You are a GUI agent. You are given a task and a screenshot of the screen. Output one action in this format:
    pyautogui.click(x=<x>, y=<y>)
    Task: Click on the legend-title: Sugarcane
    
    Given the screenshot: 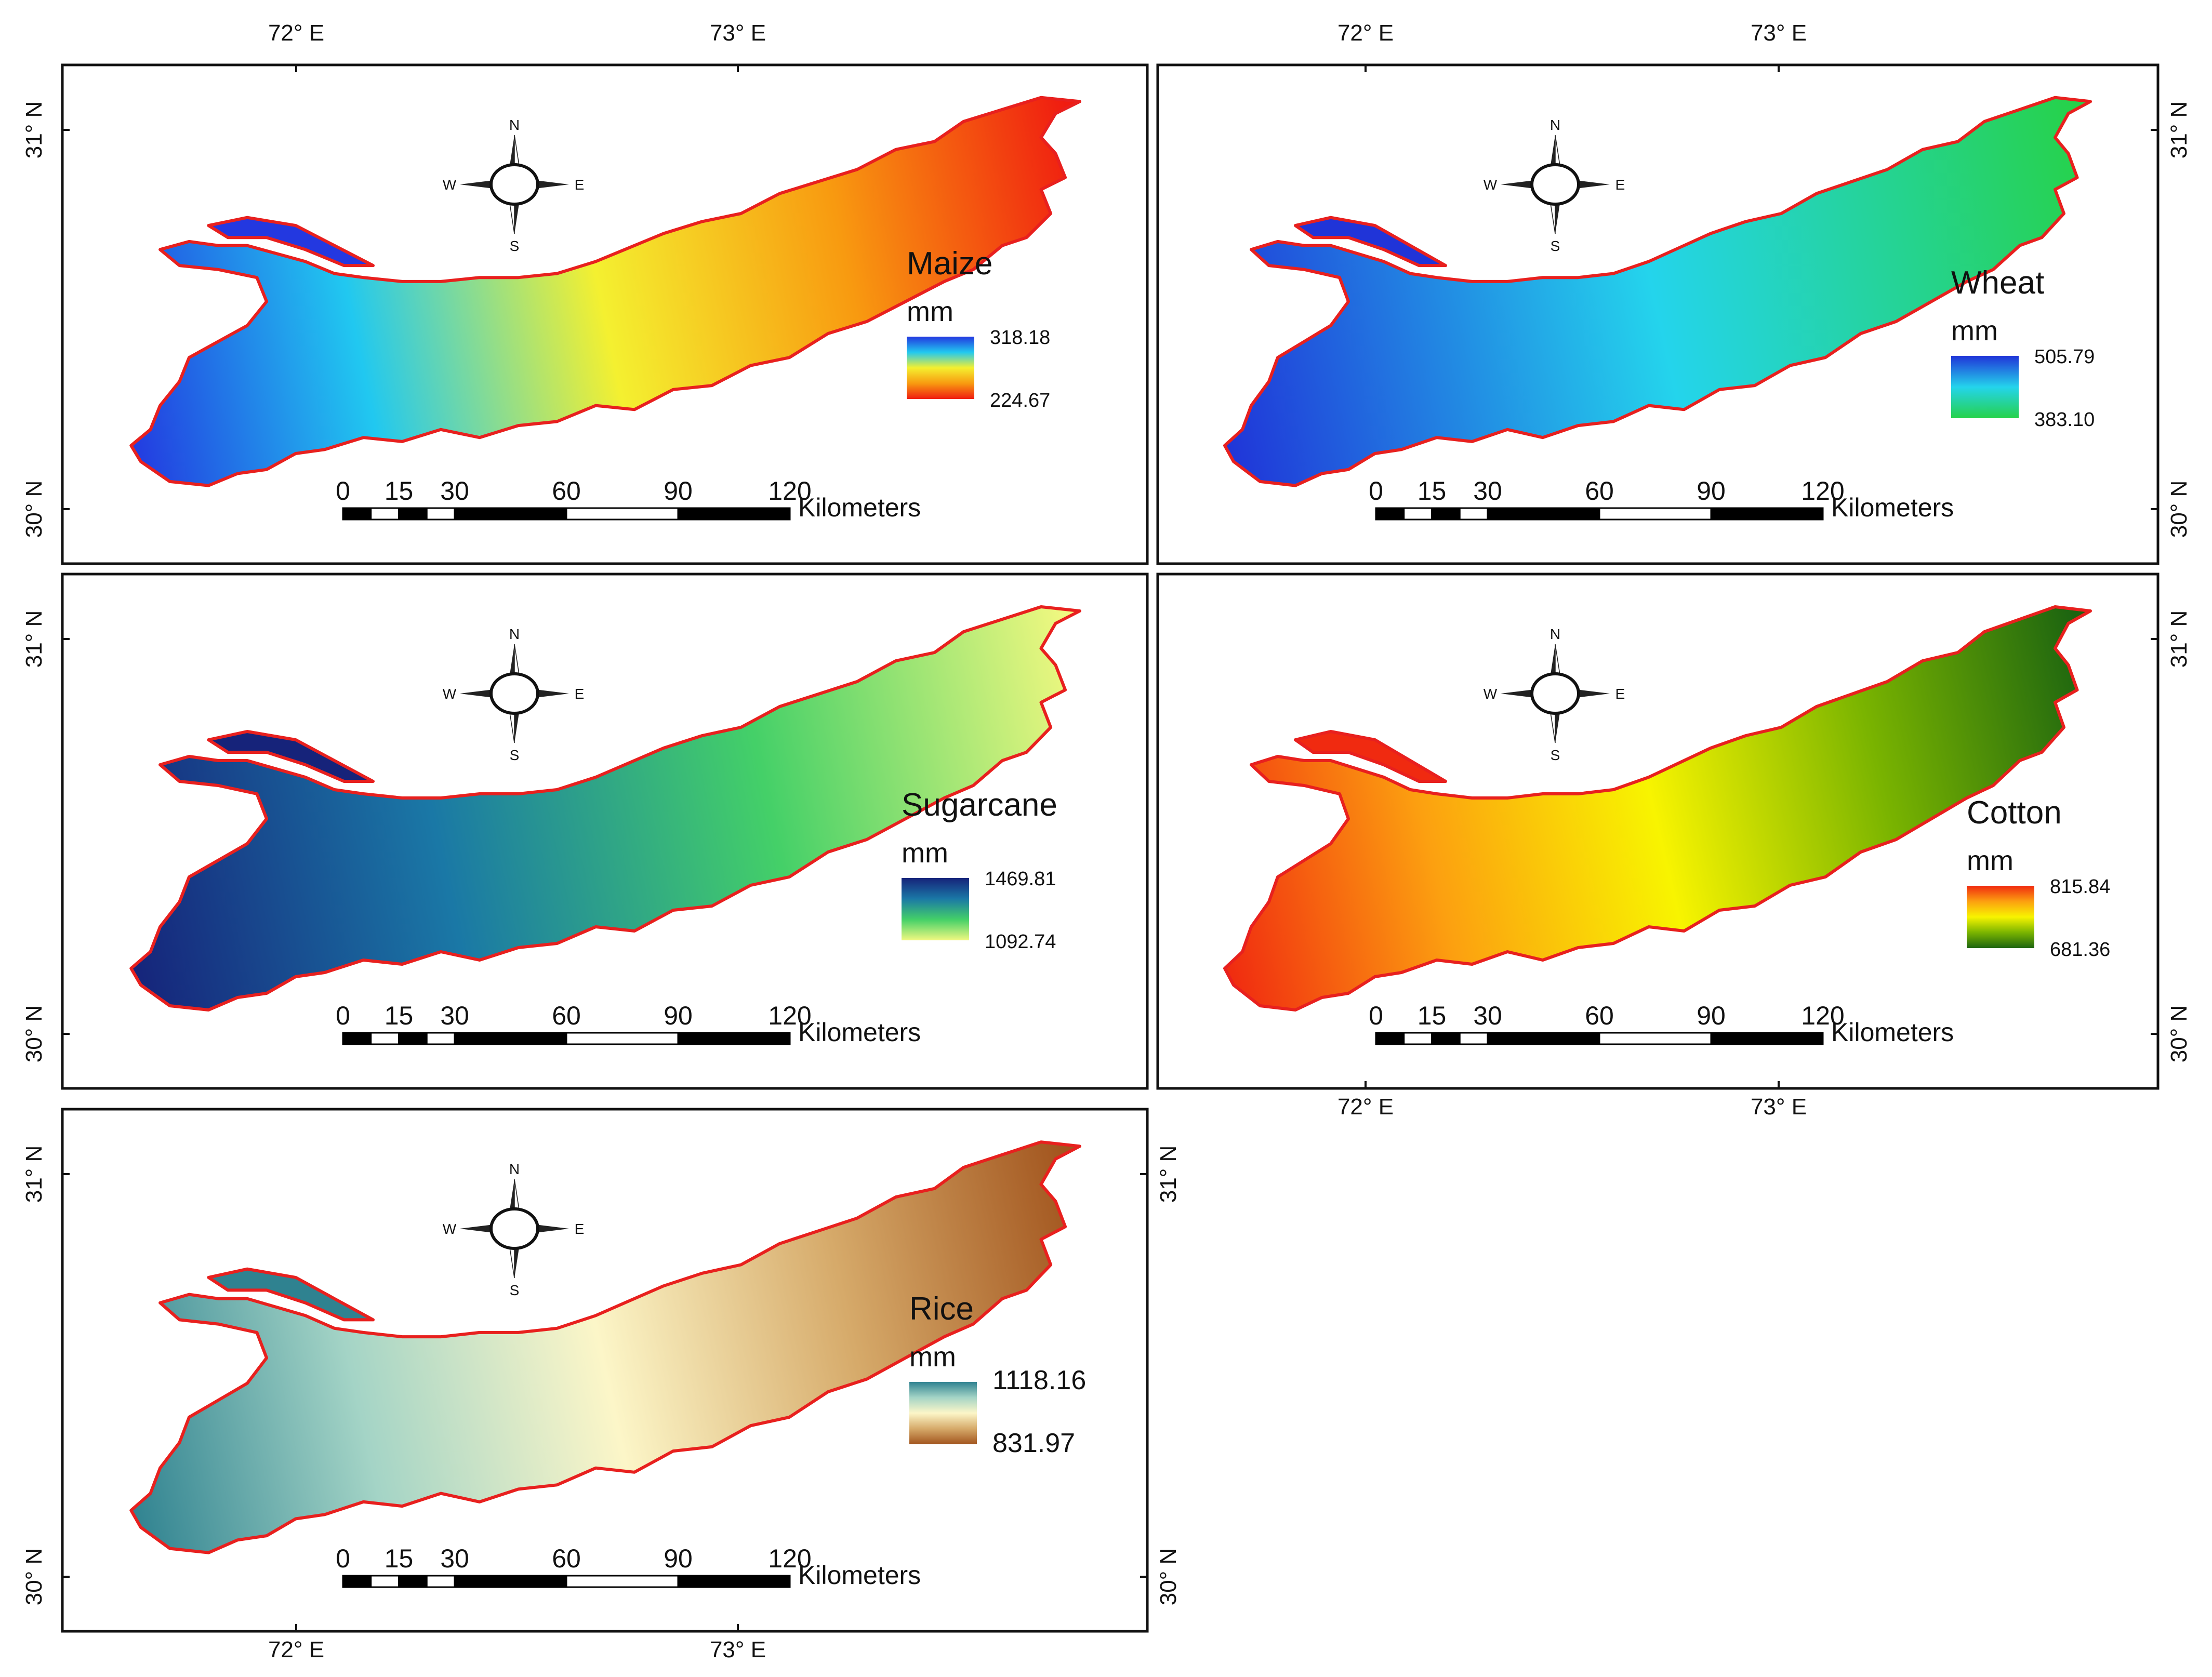 What is the action you would take?
    pyautogui.click(x=979, y=805)
    